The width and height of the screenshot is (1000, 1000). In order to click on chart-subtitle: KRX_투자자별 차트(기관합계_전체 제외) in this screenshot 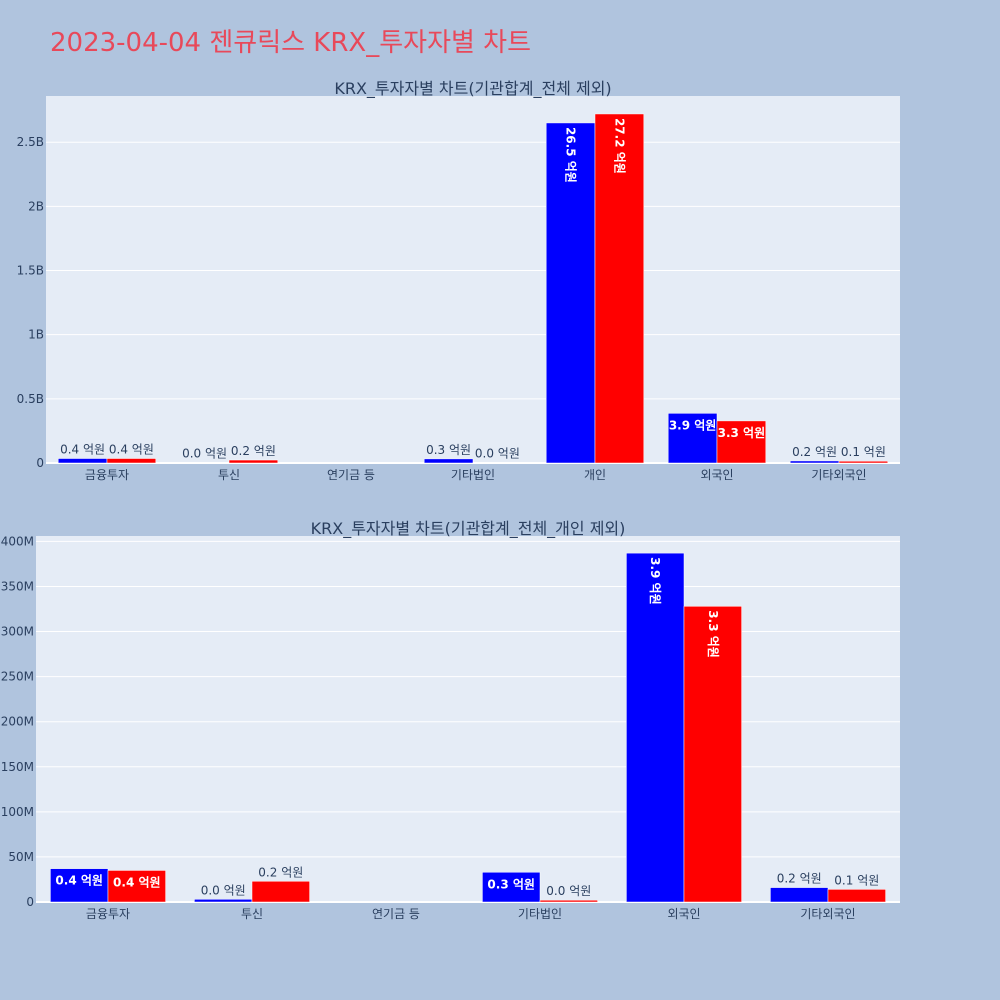, I will do `click(472, 89)`.